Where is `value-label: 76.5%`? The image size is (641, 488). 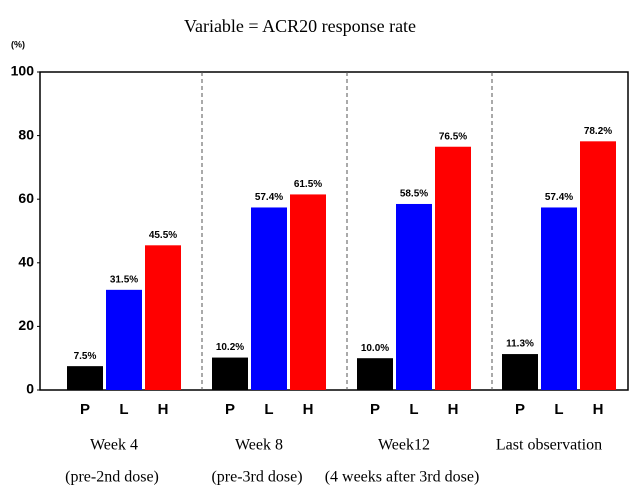 value-label: 76.5% is located at coordinates (453, 136).